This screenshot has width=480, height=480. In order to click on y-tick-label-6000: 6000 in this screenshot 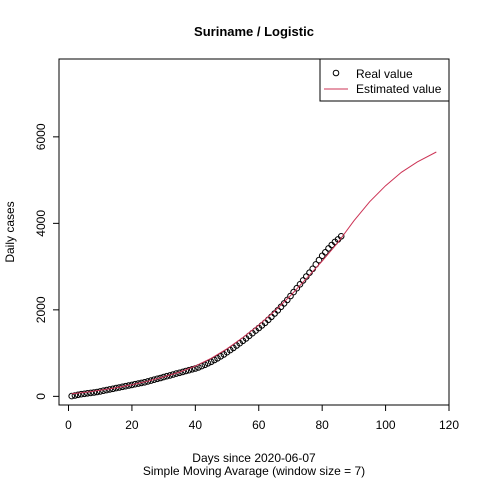, I will do `click(41, 136)`.